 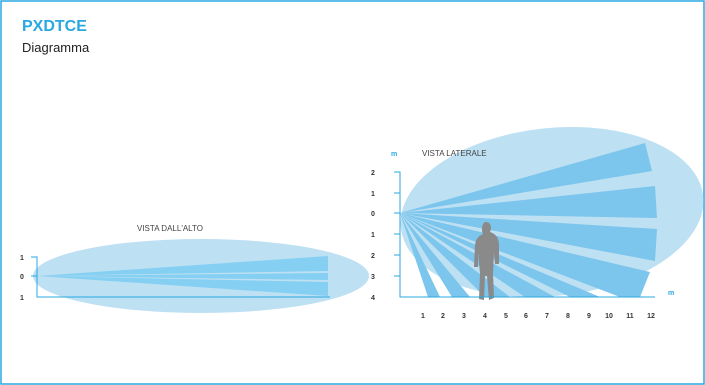 What do you see at coordinates (397, 234) in the screenshot?
I see `axis-ticks` at bounding box center [397, 234].